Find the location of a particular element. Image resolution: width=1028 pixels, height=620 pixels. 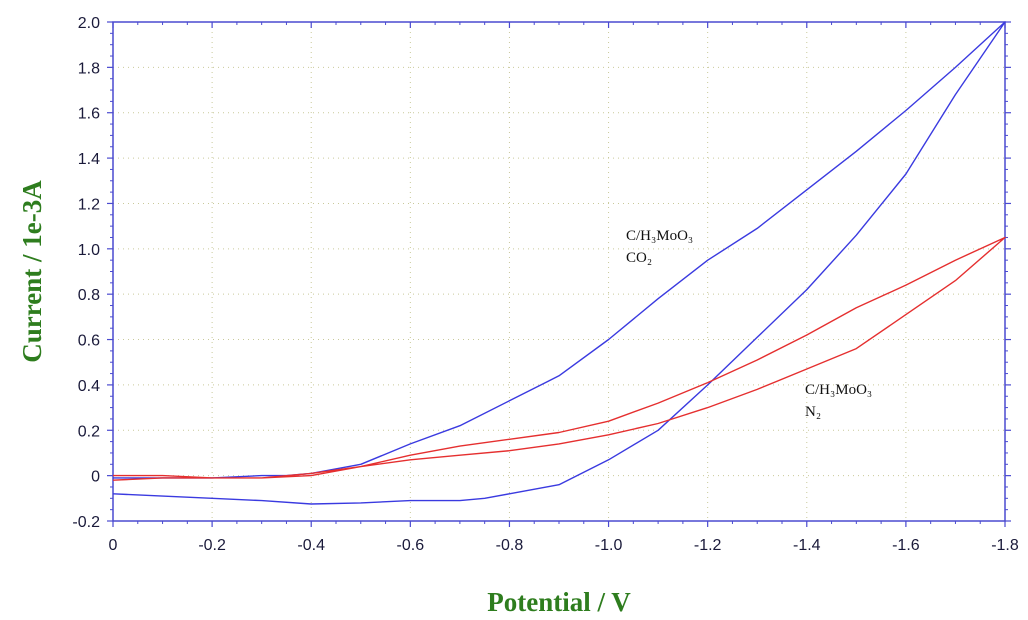

x-tick-label: -1.8 is located at coordinates (1005, 545).